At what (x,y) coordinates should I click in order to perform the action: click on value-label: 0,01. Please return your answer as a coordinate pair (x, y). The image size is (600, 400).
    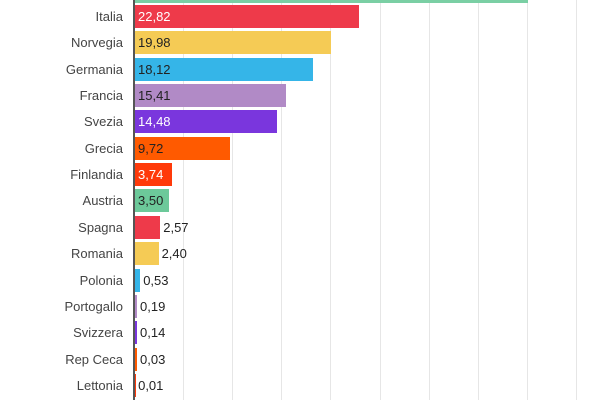
    Looking at the image, I should click on (151, 385).